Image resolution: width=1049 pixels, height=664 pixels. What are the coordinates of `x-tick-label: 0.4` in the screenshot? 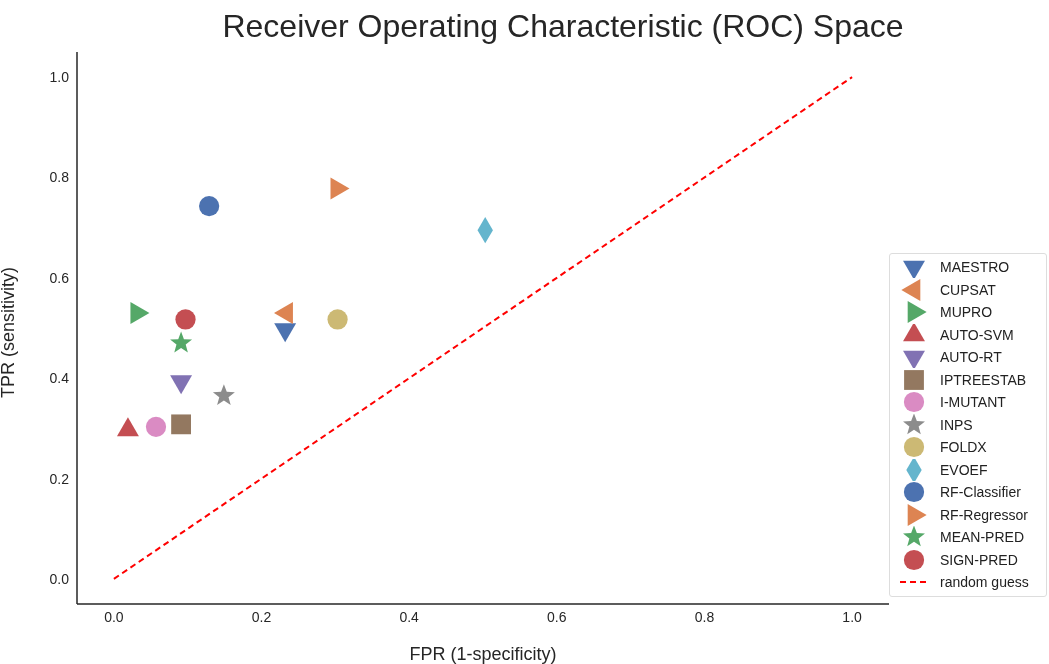 It's located at (409, 616).